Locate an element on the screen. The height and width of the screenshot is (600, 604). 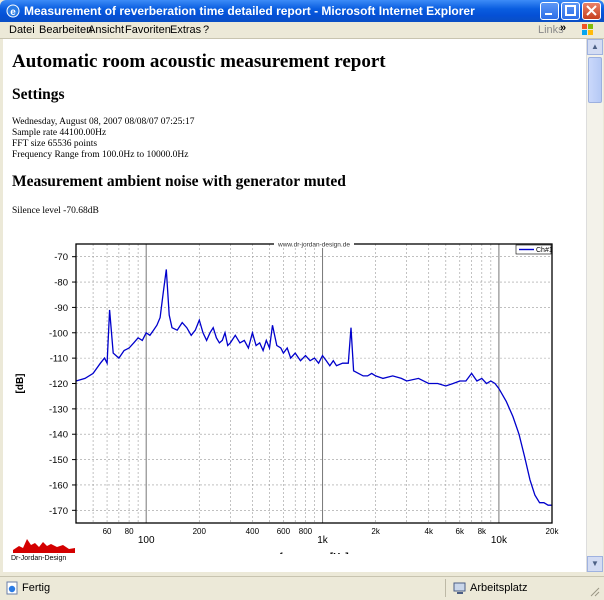
status-bar: Fertig Arbeitsplatz is located at coordinates (302, 588).